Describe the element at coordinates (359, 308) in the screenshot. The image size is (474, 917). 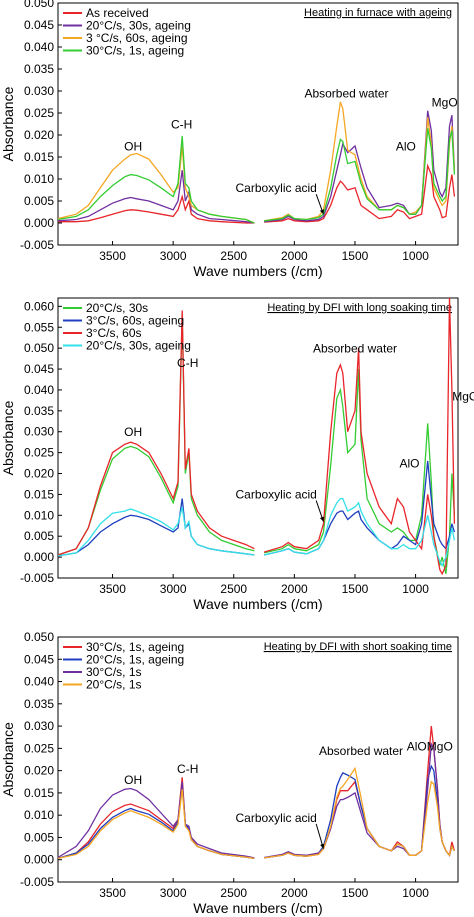
I see `chart-title: Heating by DFI with long soaking time` at that location.